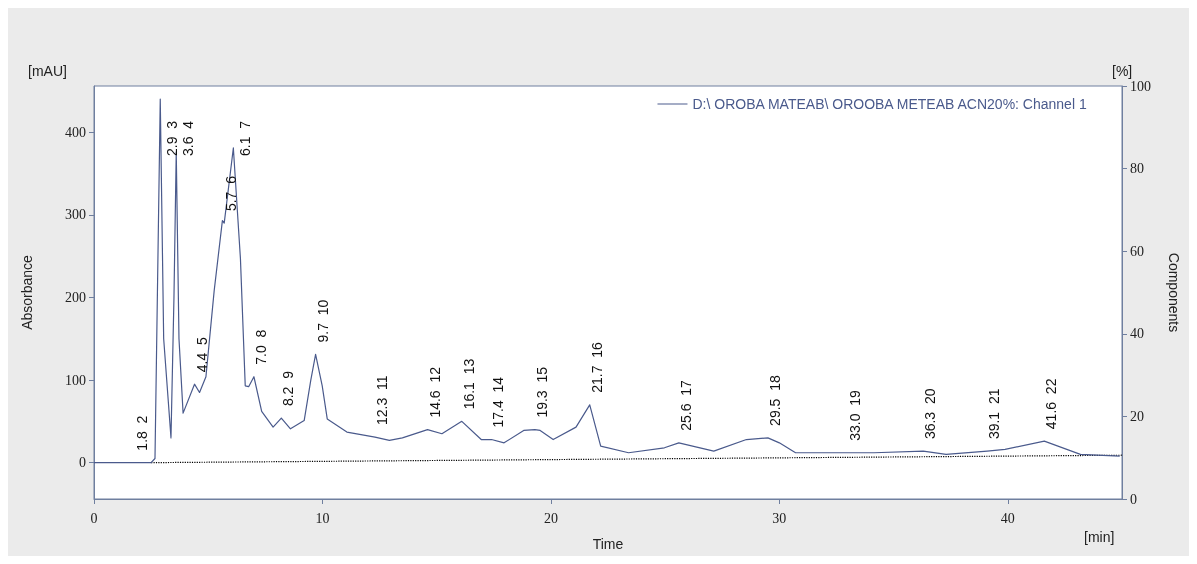  What do you see at coordinates (75, 380) in the screenshot?
I see `y-tick-label: 100` at bounding box center [75, 380].